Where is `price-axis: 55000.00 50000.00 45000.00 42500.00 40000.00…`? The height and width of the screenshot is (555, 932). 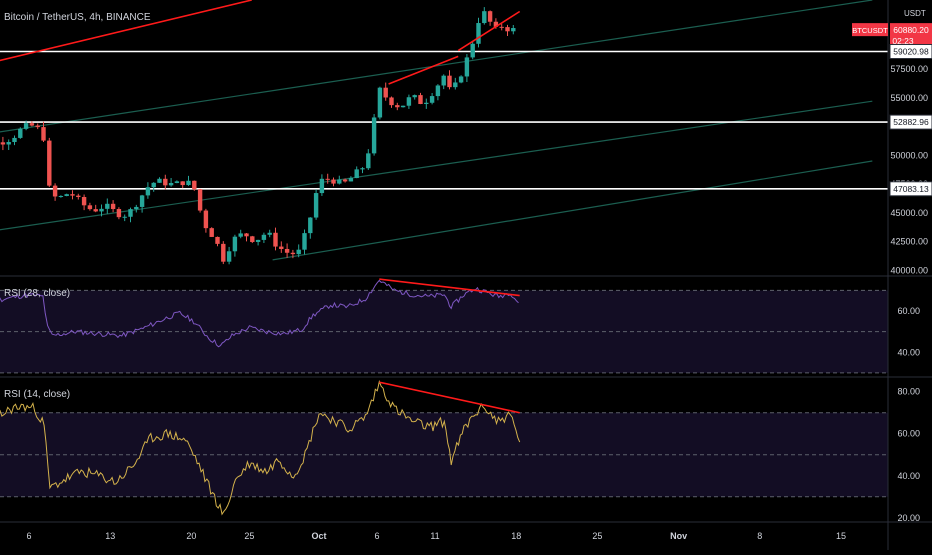
price-axis: 55000.00 50000.00 45000.00 42500.00 40000.00… is located at coordinates (909, 169).